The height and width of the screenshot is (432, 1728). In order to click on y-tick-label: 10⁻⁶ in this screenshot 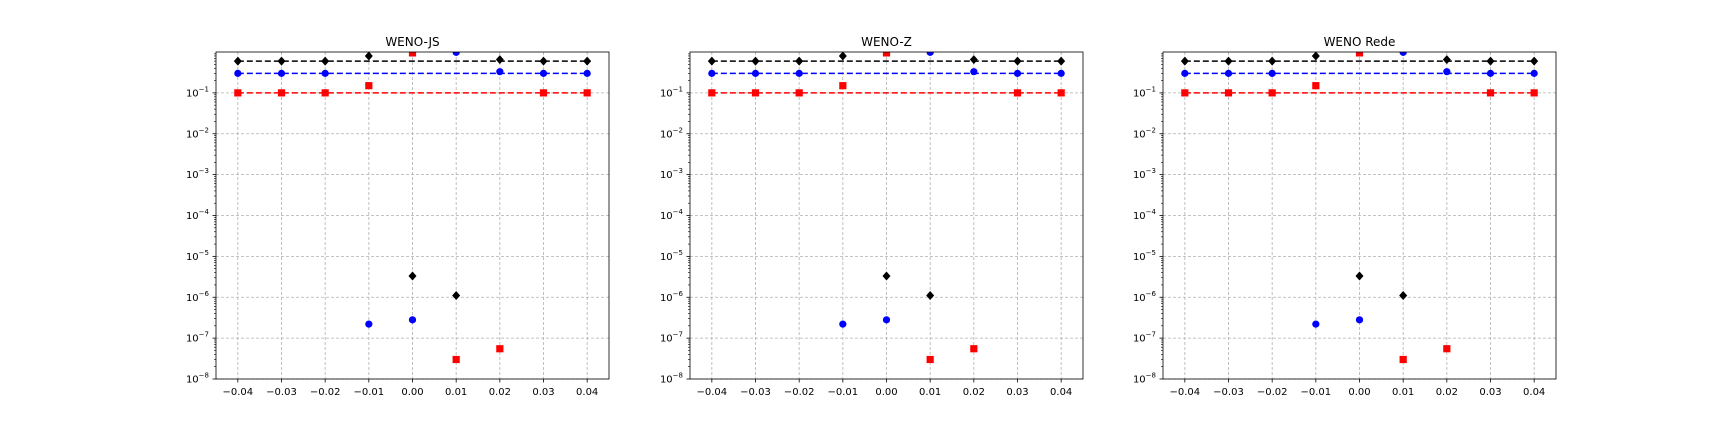, I will do `click(198, 297)`.